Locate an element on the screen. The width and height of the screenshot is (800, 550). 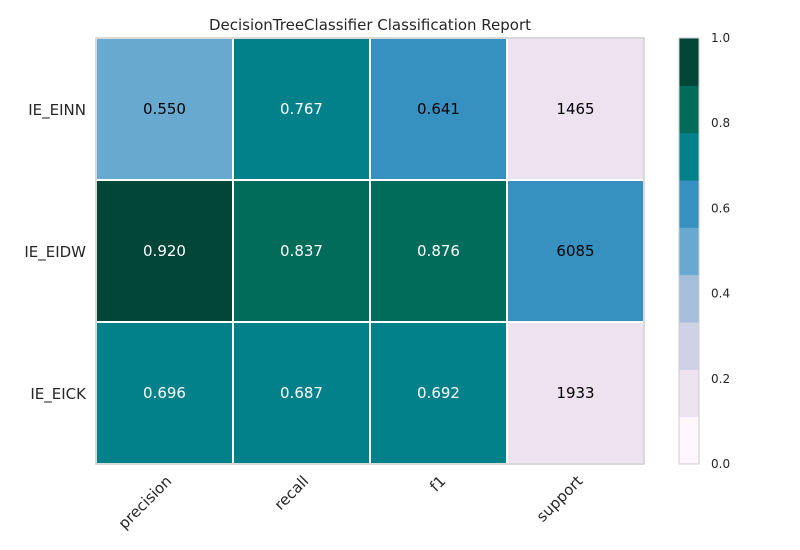
cell-value-label: 0.692 is located at coordinates (438, 393).